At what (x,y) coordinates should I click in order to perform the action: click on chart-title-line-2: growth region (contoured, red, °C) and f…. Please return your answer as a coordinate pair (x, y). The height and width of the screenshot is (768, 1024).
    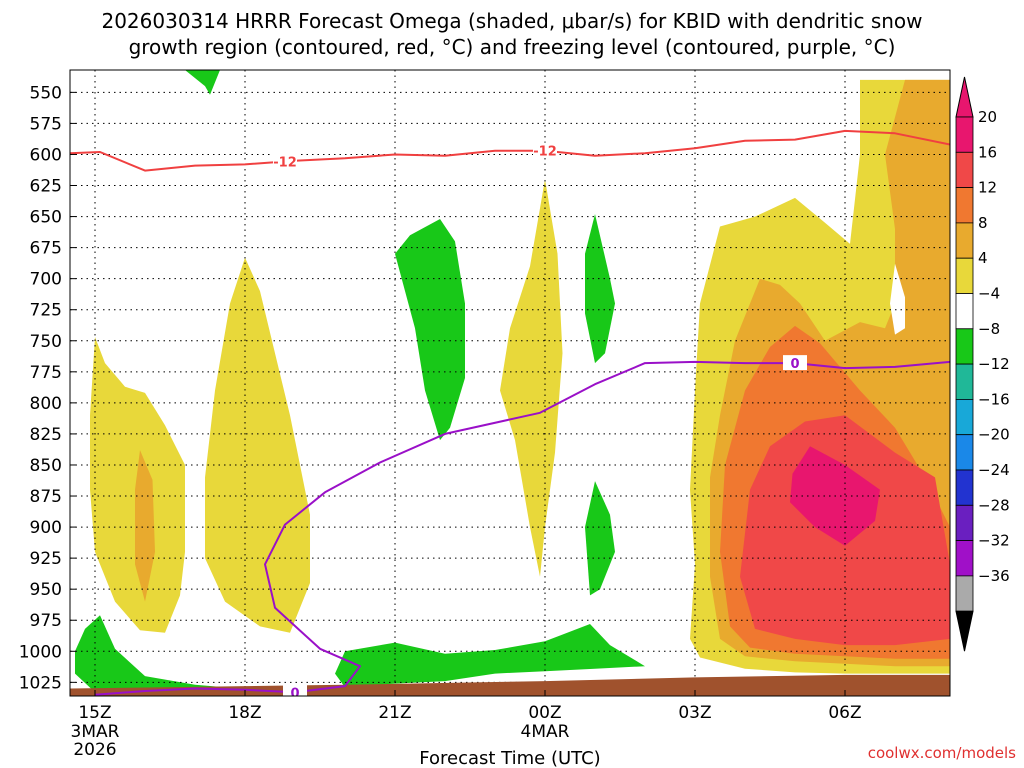
    Looking at the image, I should click on (512, 47).